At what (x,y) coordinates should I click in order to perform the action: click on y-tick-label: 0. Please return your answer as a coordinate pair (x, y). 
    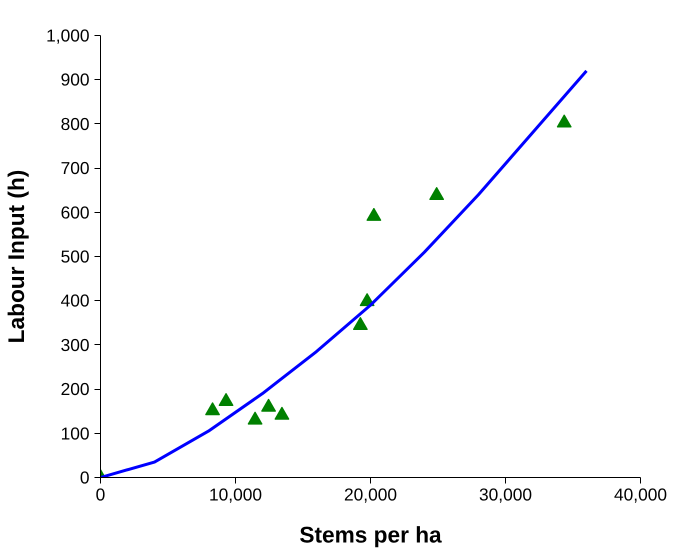
    Looking at the image, I should click on (85, 478).